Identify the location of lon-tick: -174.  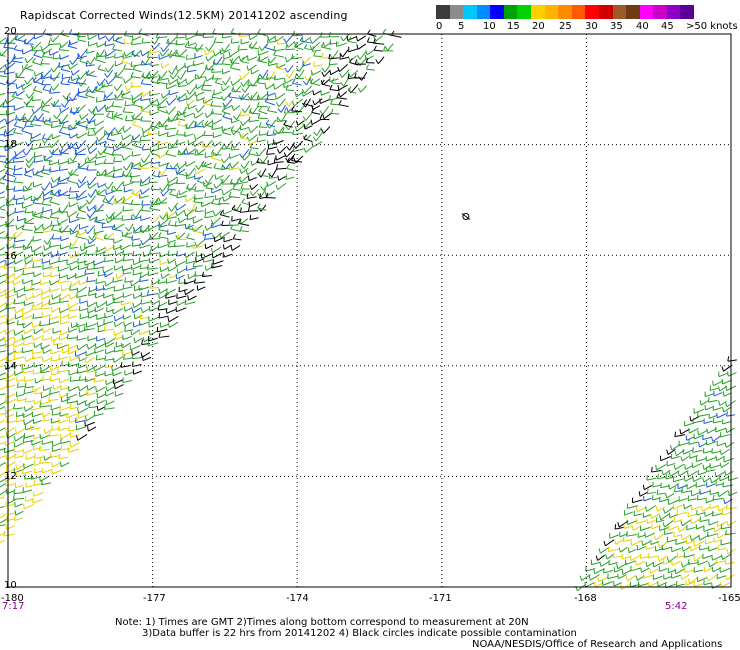
(297, 598).